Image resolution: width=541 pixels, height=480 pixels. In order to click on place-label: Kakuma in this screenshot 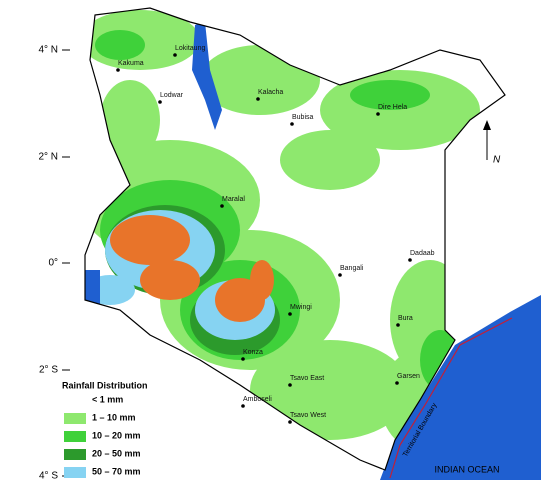, I will do `click(131, 63)`.